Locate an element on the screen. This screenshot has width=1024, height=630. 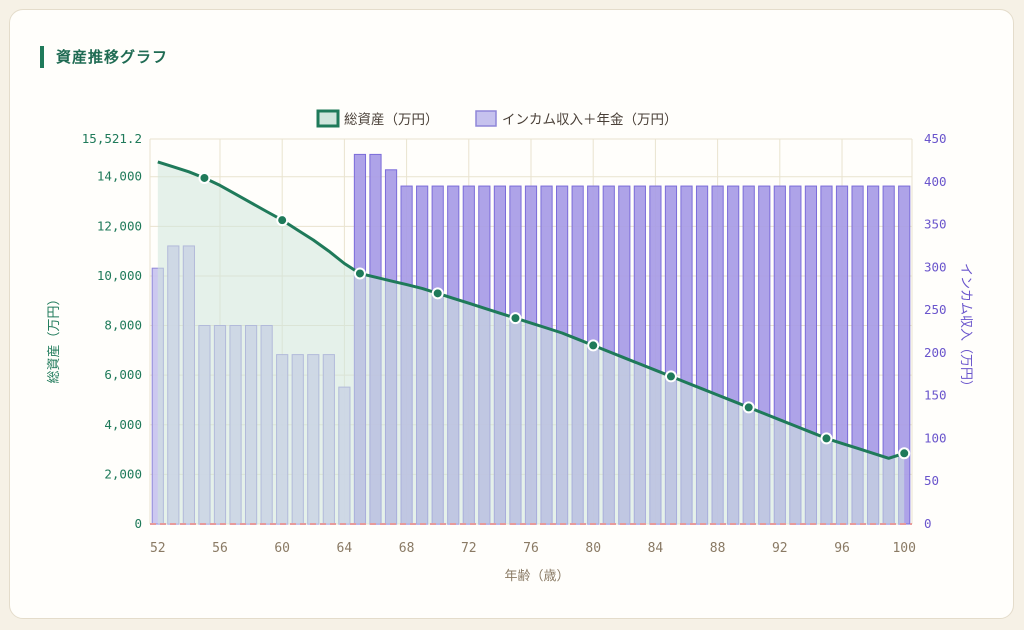
right-axis-tick-label: 150 is located at coordinates (935, 395).